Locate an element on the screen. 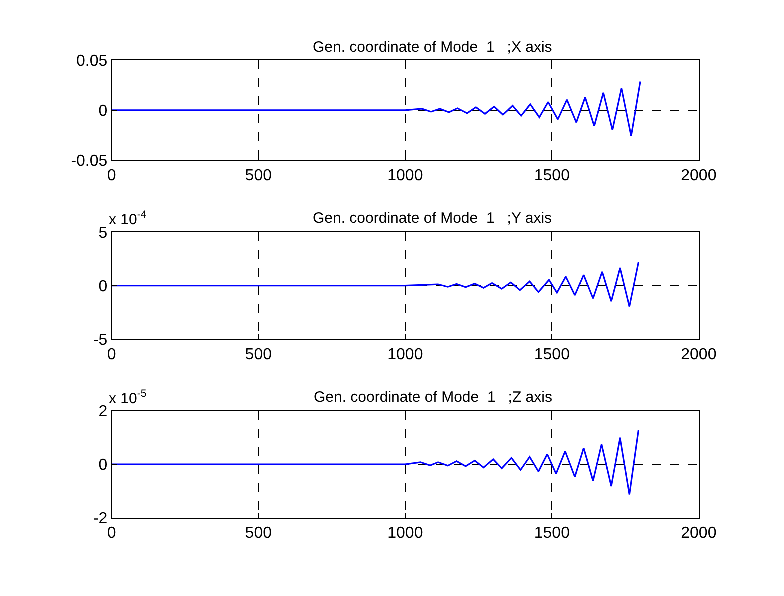 This screenshot has height=596, width=784. y-tick-label: -0.05 is located at coordinates (89, 161).